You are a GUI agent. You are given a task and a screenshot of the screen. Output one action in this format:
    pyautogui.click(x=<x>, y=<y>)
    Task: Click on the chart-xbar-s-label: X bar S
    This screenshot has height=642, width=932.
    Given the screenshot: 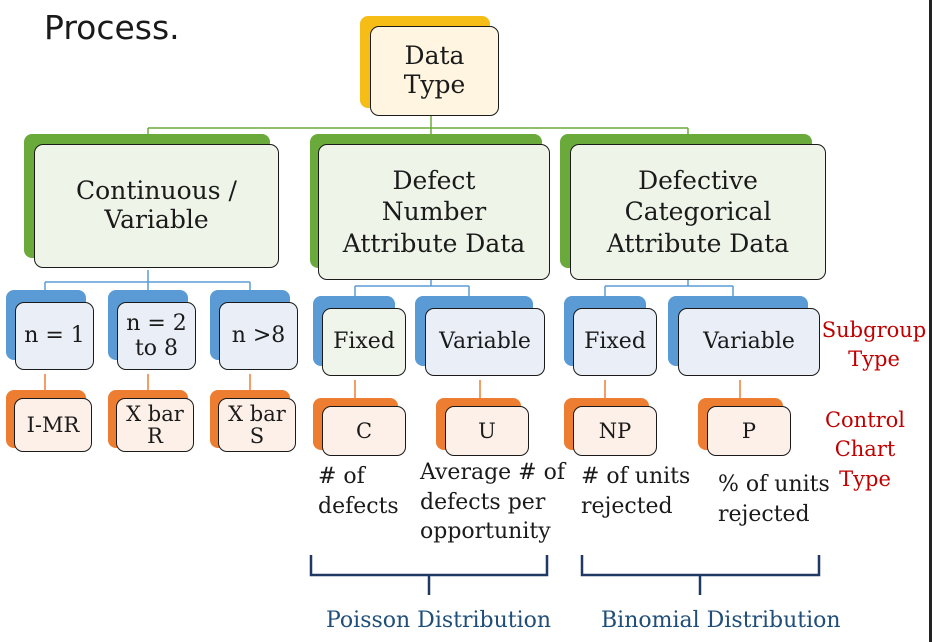 What is the action you would take?
    pyautogui.click(x=257, y=424)
    